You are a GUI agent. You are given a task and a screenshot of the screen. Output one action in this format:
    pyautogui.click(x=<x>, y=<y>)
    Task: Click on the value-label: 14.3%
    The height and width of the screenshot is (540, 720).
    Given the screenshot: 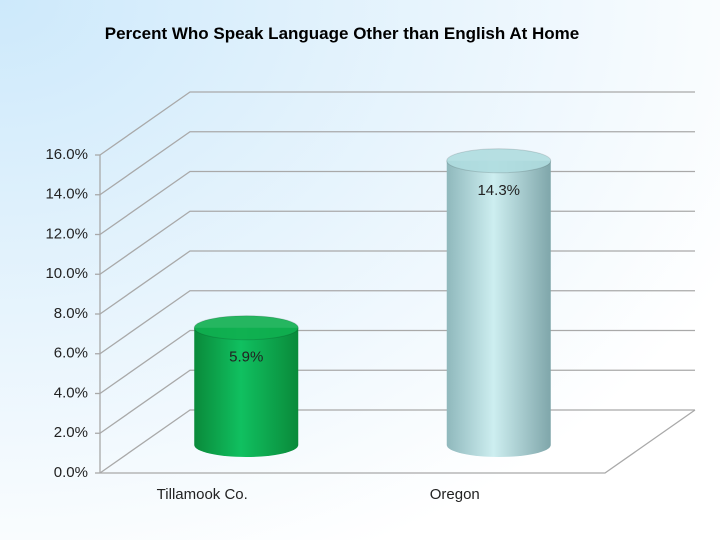 What is the action you would take?
    pyautogui.click(x=498, y=190)
    